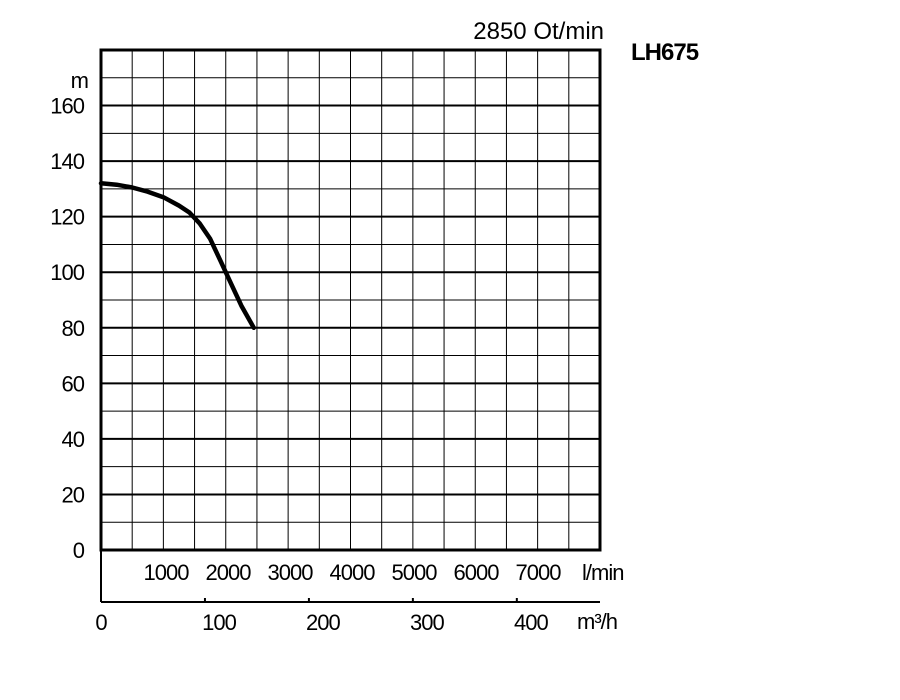  What do you see at coordinates (665, 52) in the screenshot?
I see `model-label: LH675` at bounding box center [665, 52].